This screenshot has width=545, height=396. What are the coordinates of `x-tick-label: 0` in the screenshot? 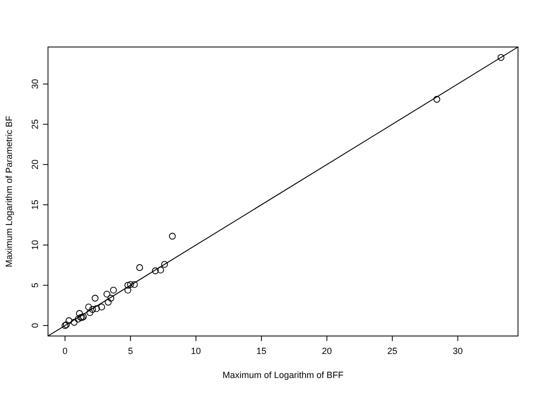 It's located at (65, 351).